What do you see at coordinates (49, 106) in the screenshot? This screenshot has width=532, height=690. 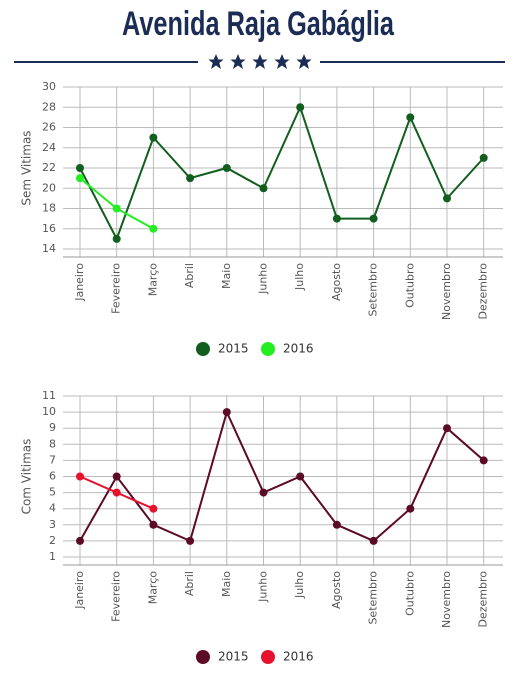 I see `y-tick-label: 28` at bounding box center [49, 106].